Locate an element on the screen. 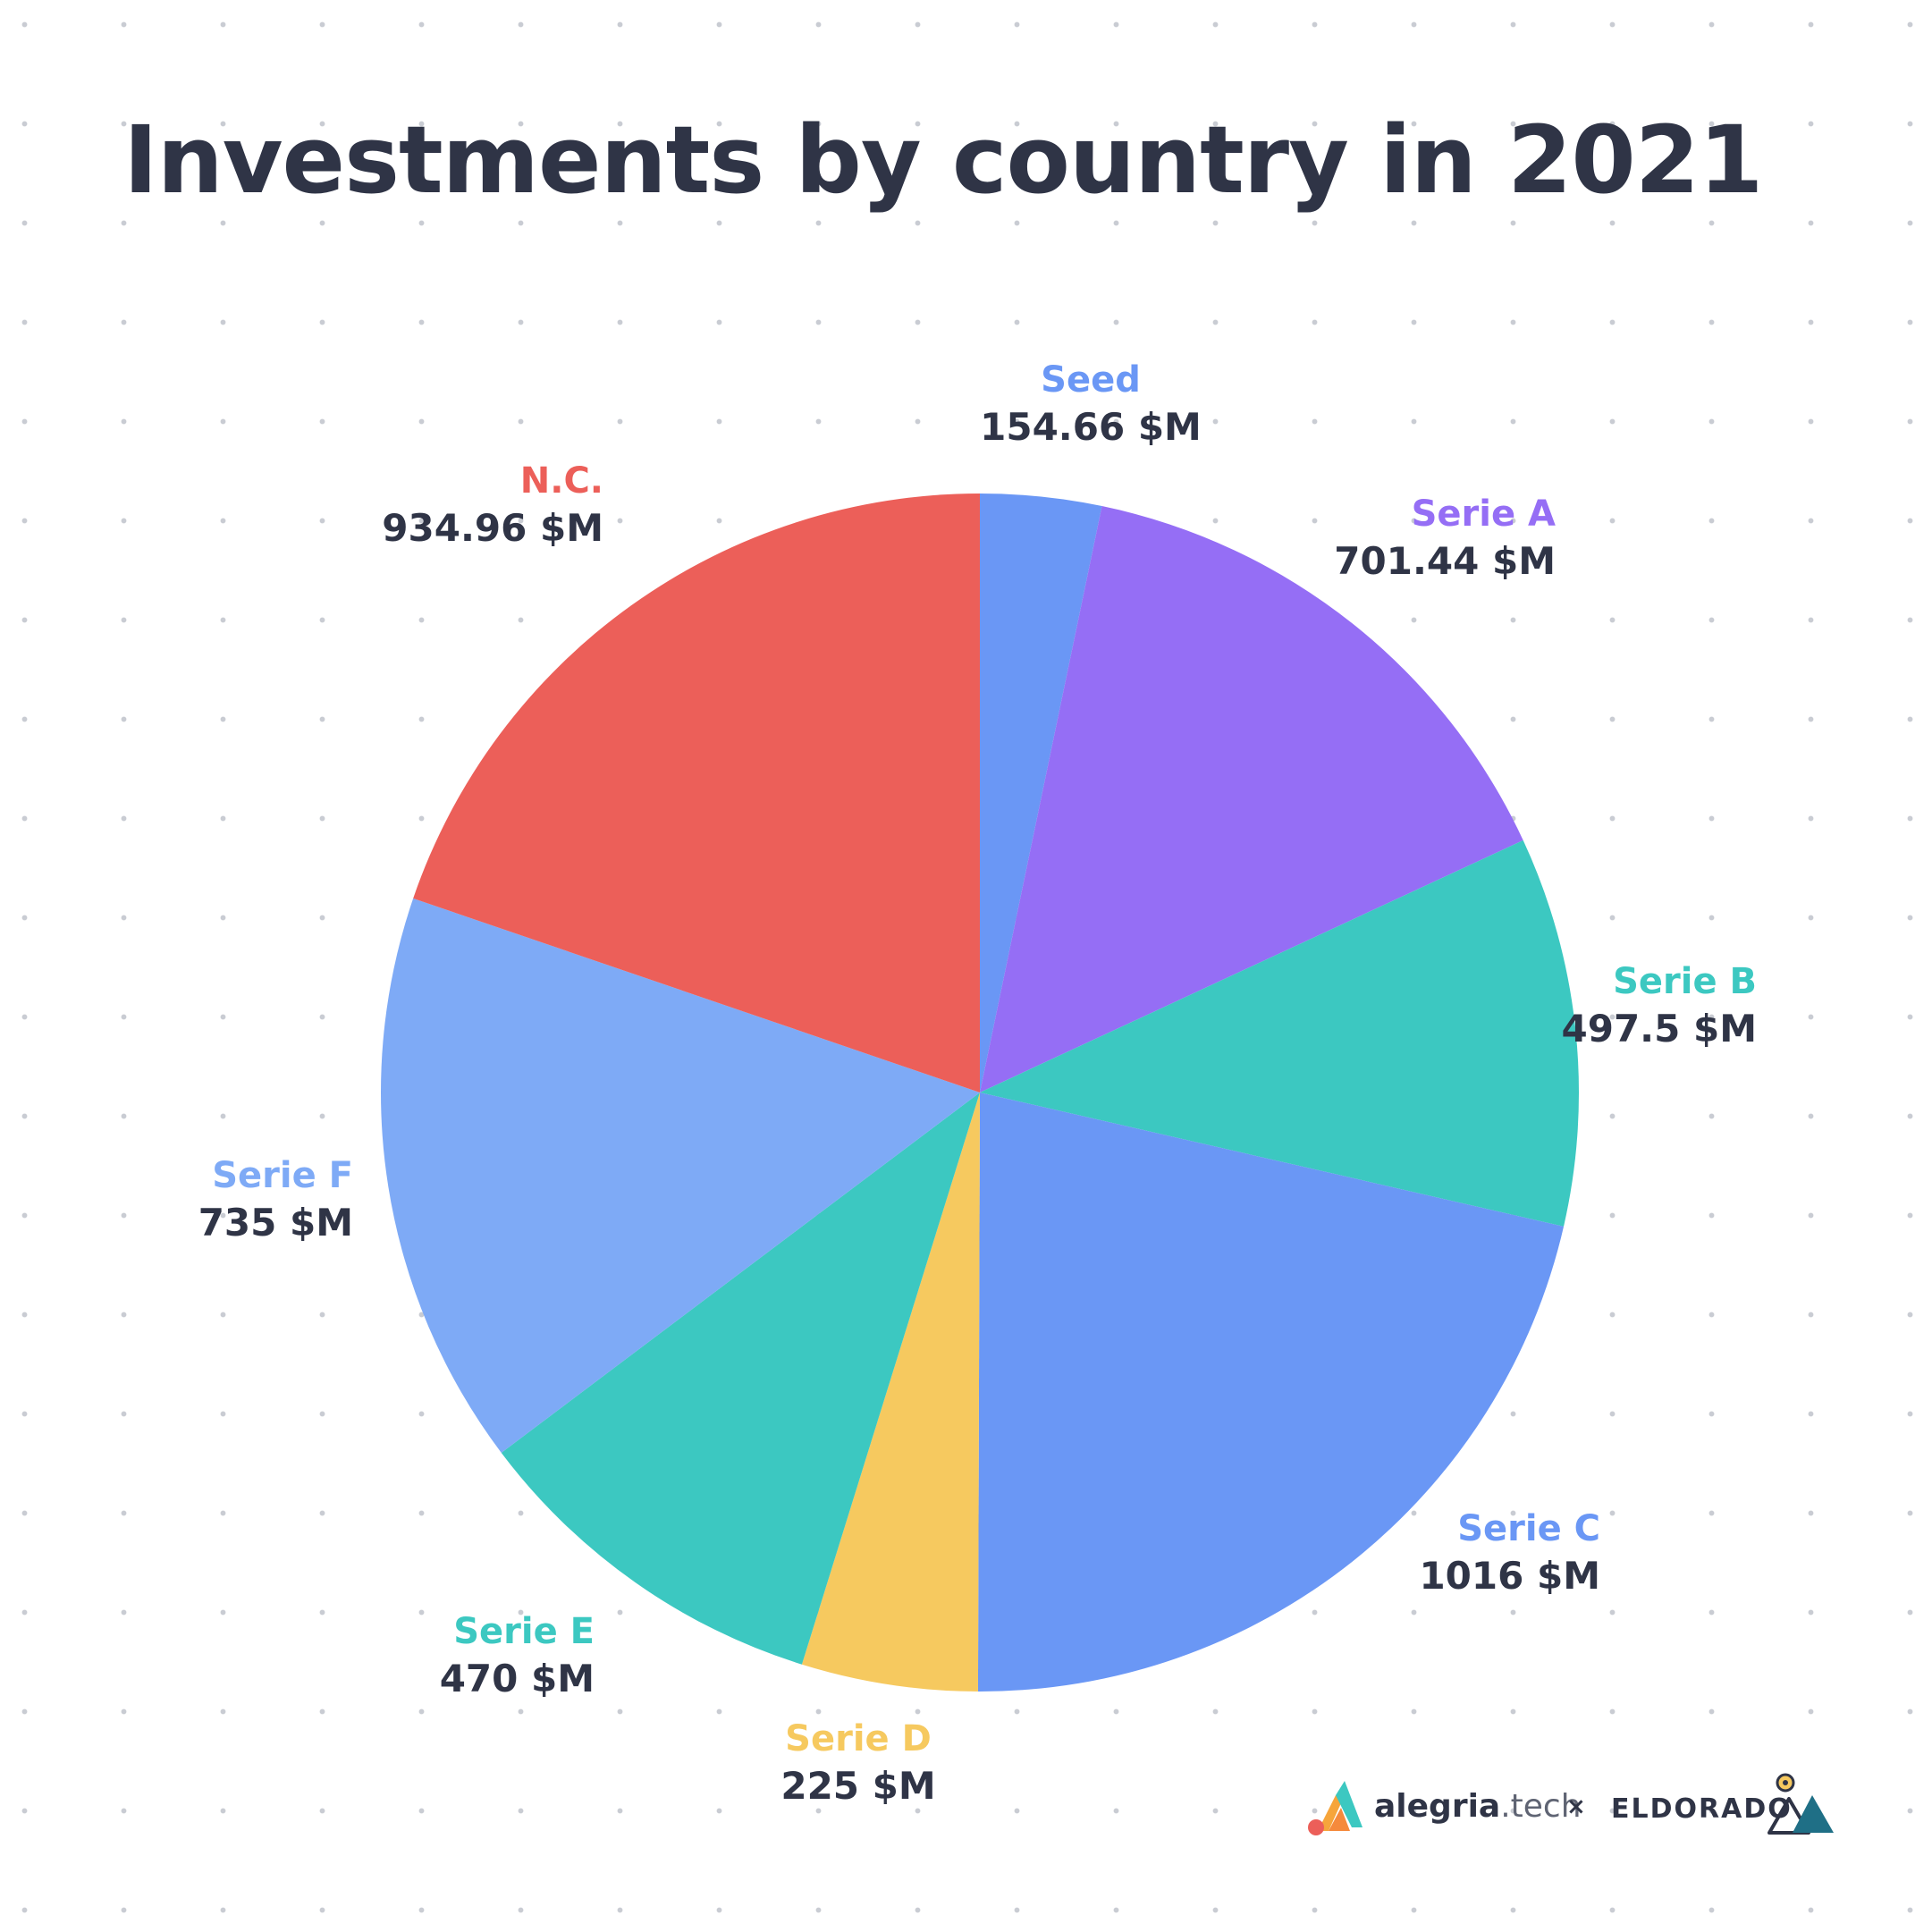 The width and height of the screenshot is (1932, 1932). pie-slice-seed is located at coordinates (1041, 793).